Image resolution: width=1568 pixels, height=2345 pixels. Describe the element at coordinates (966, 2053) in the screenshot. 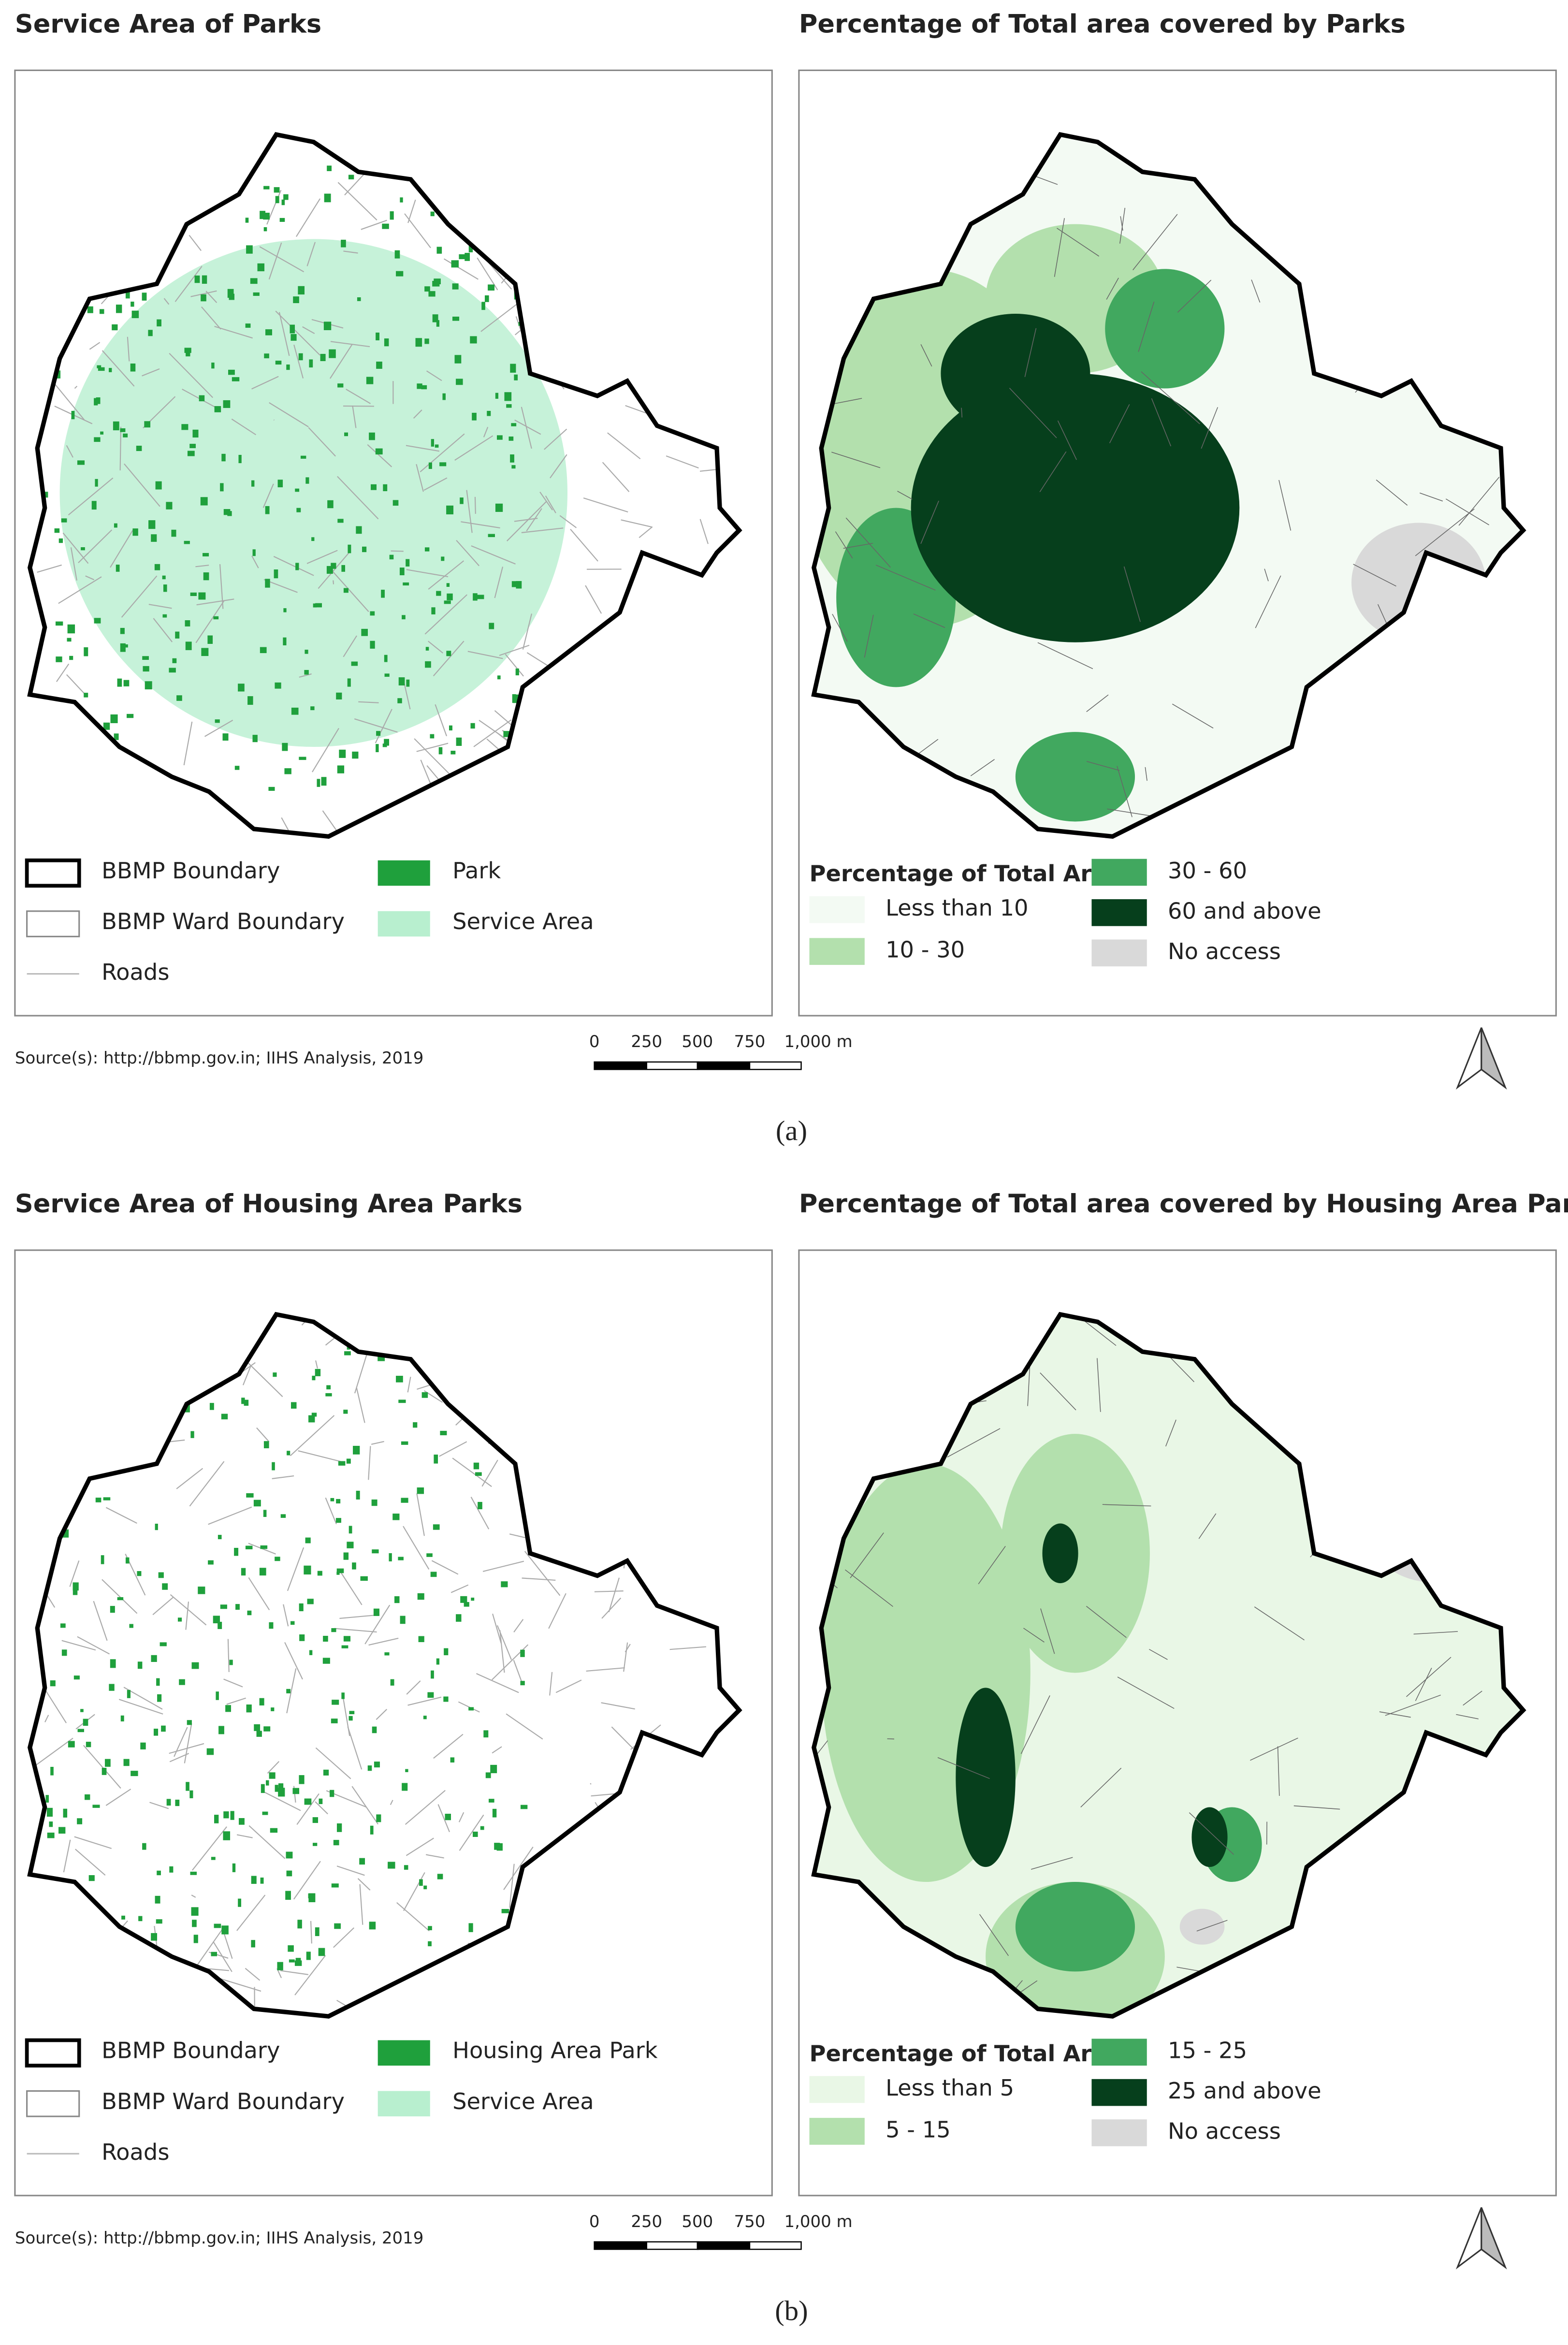

I see `legend-title: Percentage of Total Area` at that location.